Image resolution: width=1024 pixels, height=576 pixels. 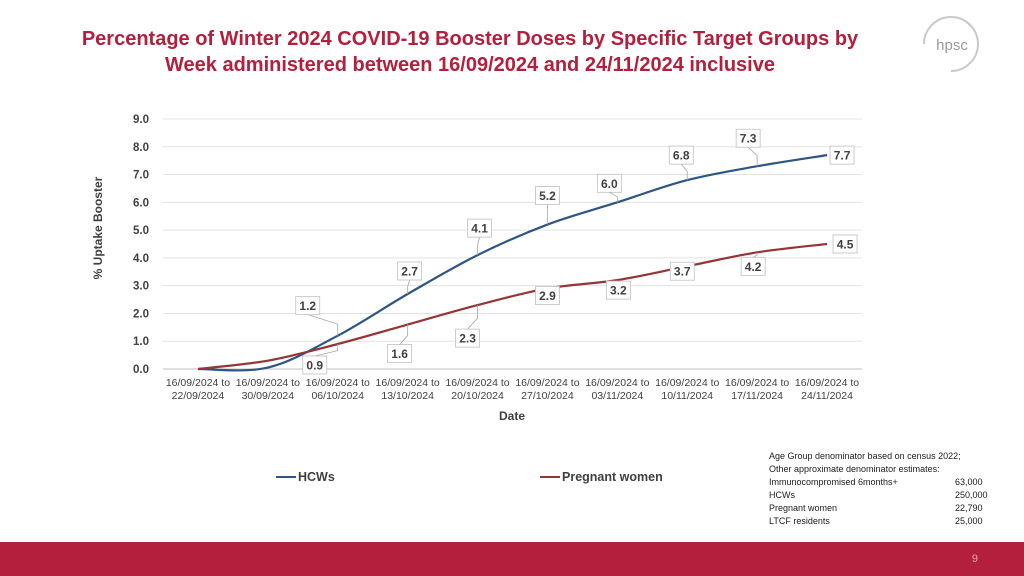 I want to click on y-axis-title: % Uptake Booster, so click(x=98, y=227).